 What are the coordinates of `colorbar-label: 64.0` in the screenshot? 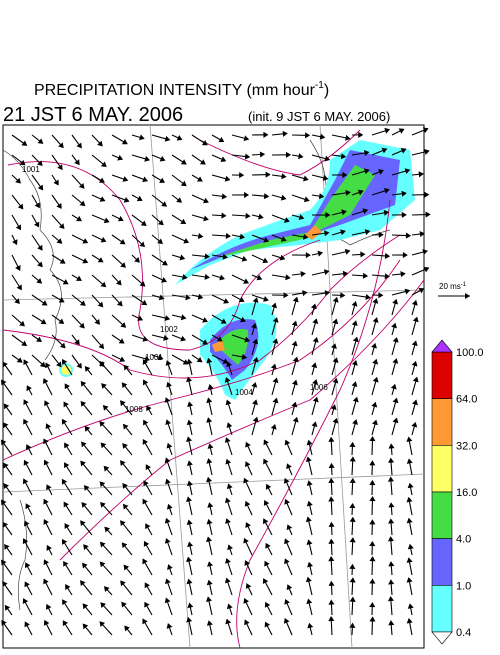 It's located at (466, 400).